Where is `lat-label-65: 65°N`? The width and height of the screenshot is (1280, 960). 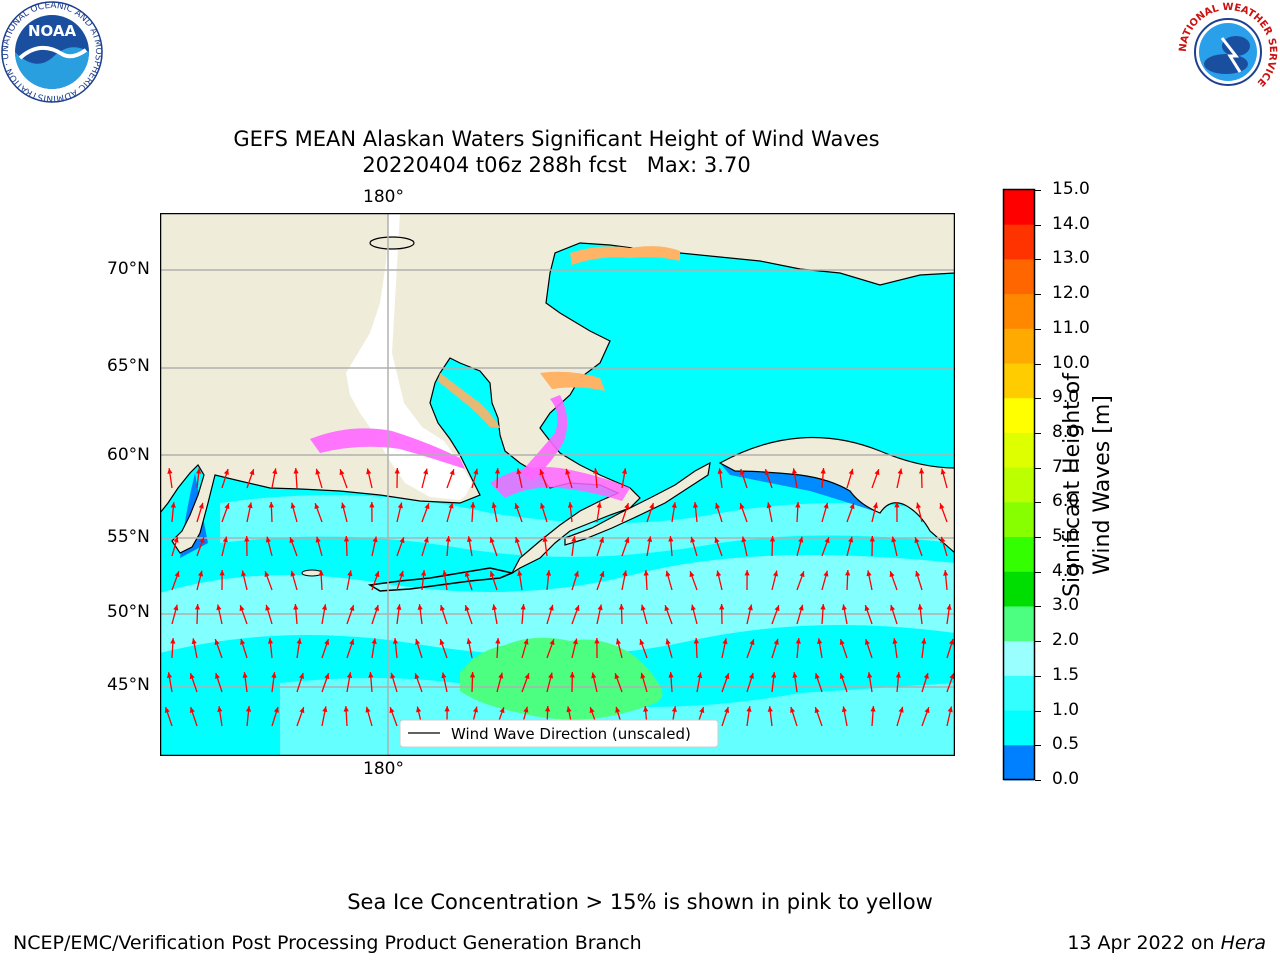
lat-label-65: 65°N is located at coordinates (128, 366).